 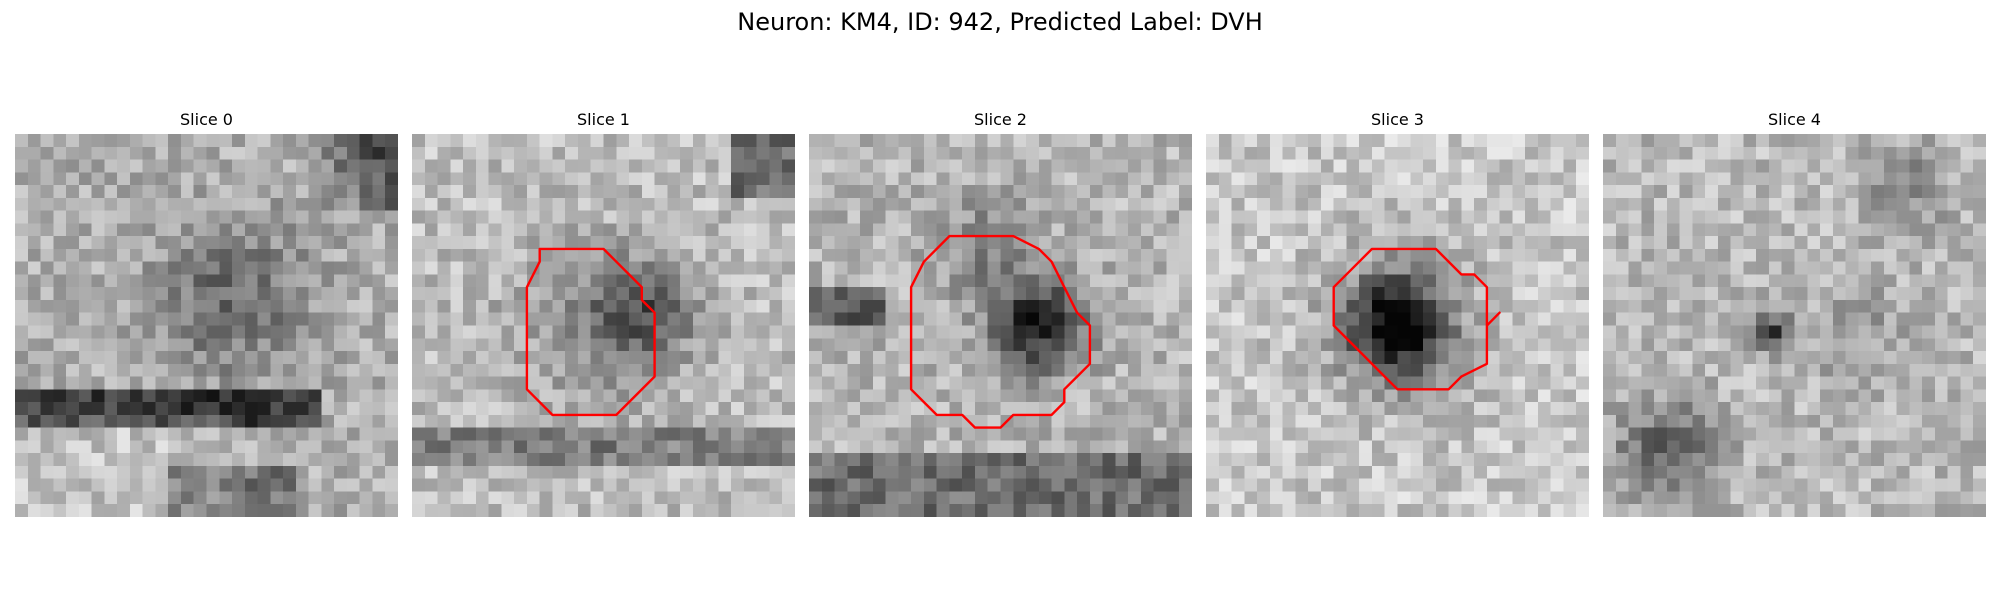 What do you see at coordinates (1000, 119) in the screenshot?
I see `slice-title: Slice 2` at bounding box center [1000, 119].